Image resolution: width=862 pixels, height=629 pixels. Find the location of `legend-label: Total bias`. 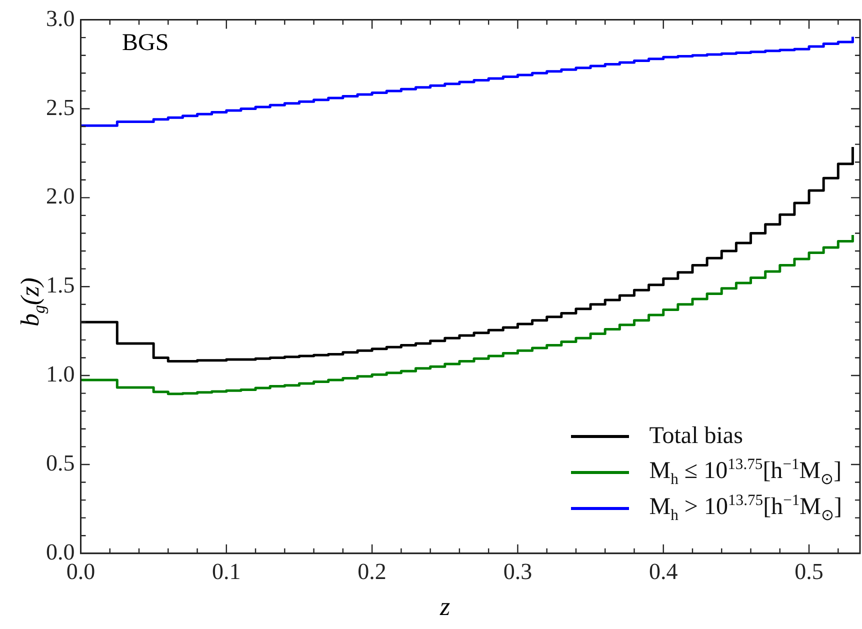

legend-label: Total bias is located at coordinates (696, 436).